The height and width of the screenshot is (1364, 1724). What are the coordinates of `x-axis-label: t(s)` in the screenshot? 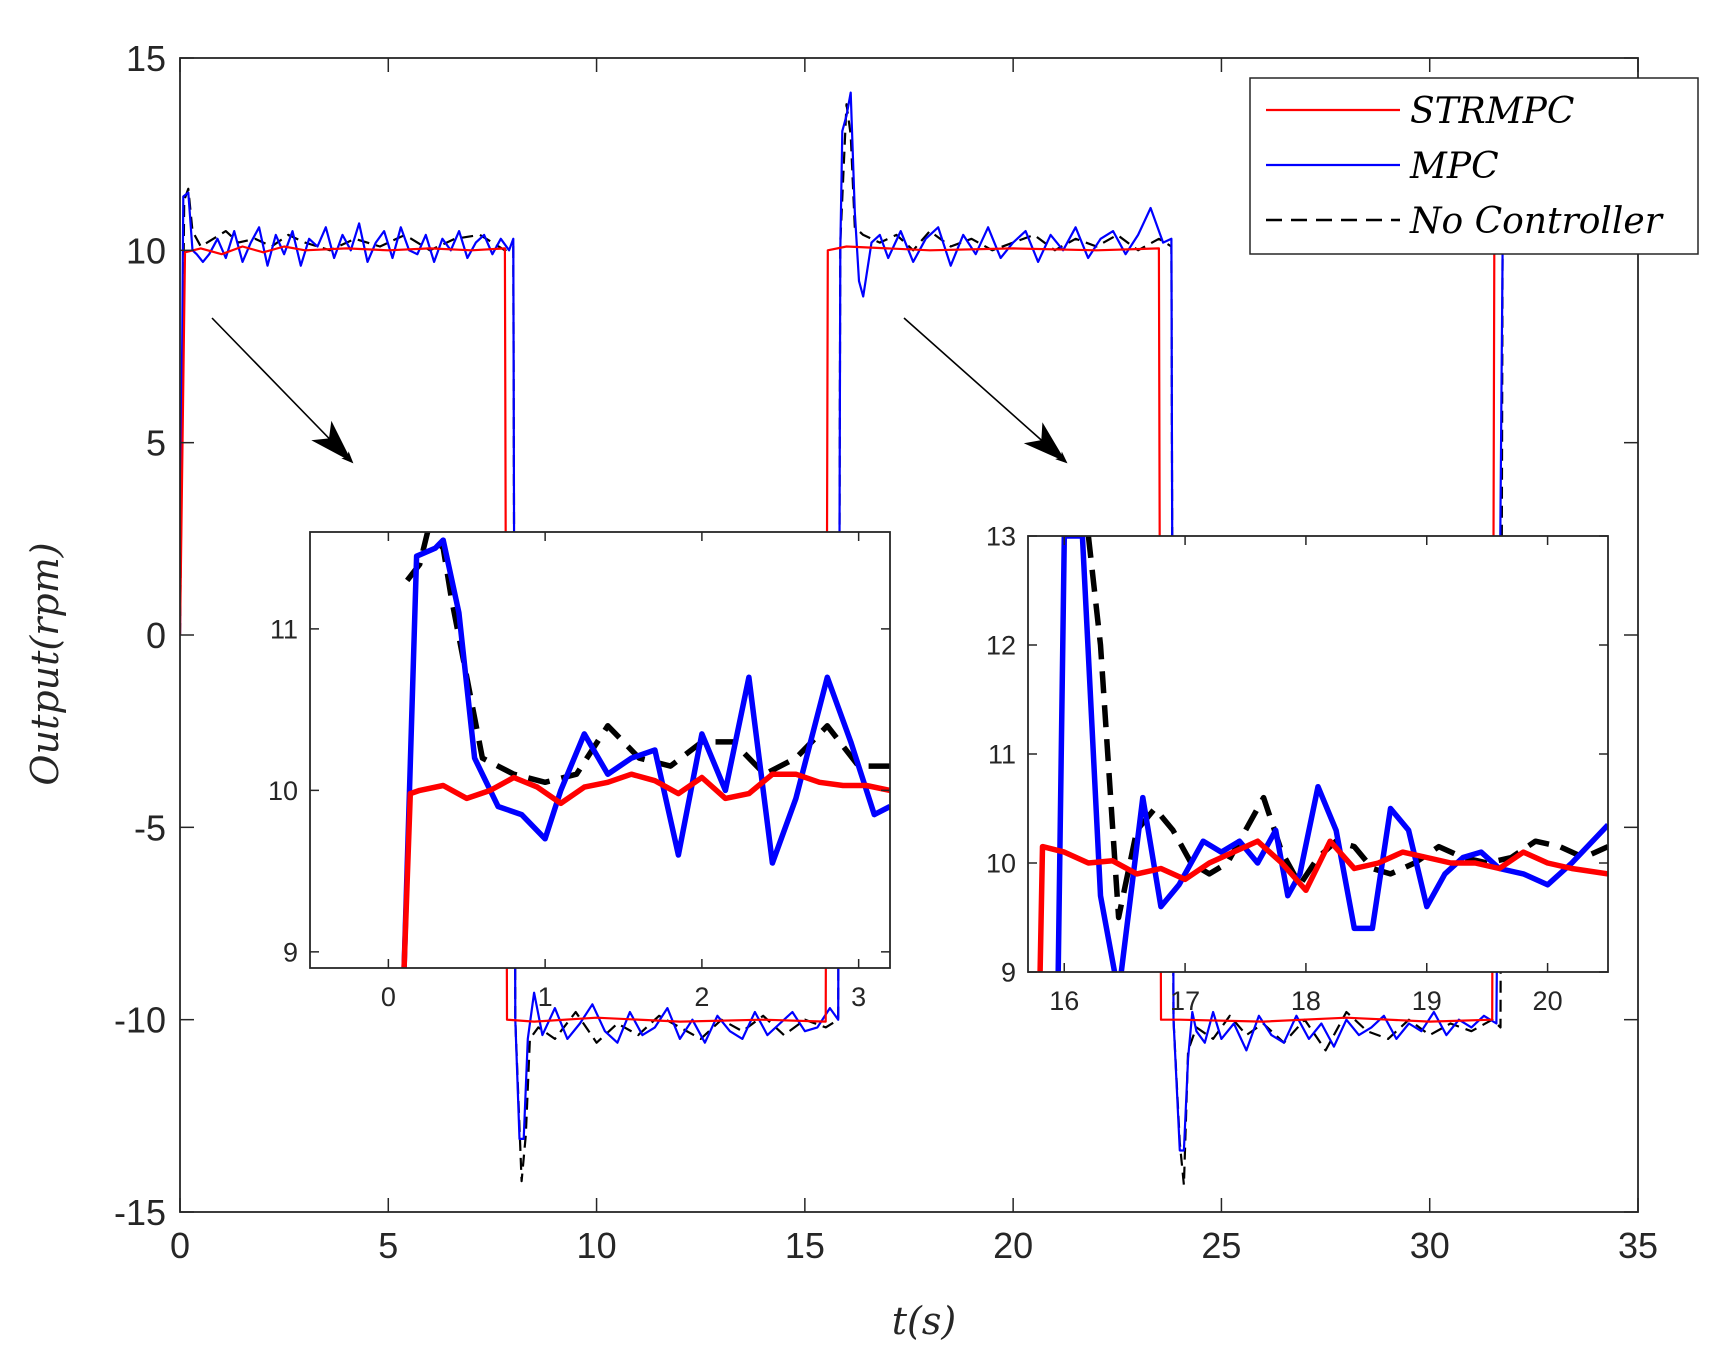 It's located at (924, 1321).